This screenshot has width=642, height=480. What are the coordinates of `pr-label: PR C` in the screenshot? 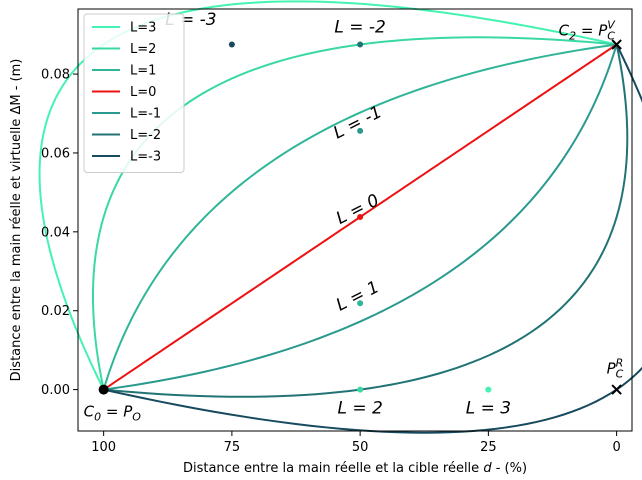 It's located at (615, 369).